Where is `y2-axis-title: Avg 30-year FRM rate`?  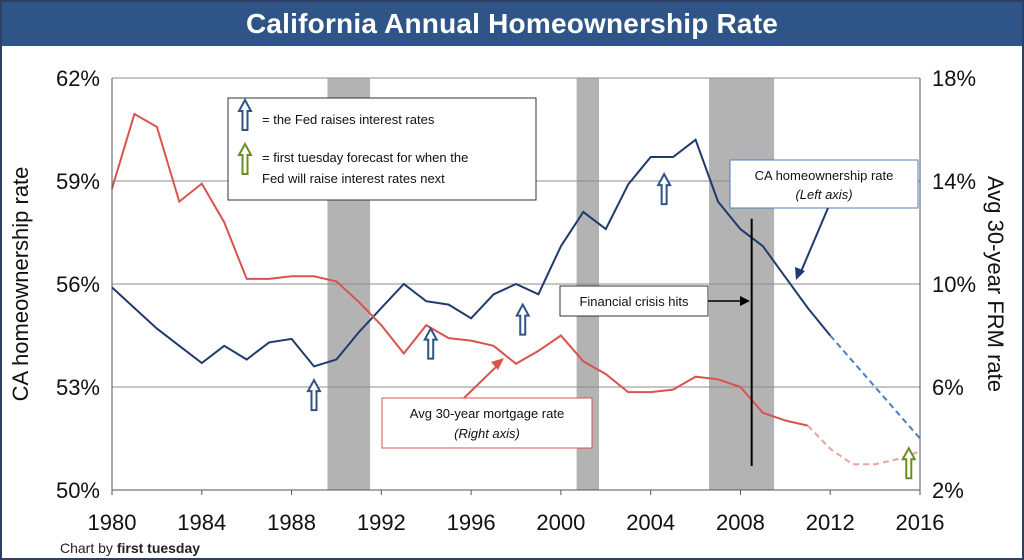 y2-axis-title: Avg 30-year FRM rate is located at coordinates (995, 284).